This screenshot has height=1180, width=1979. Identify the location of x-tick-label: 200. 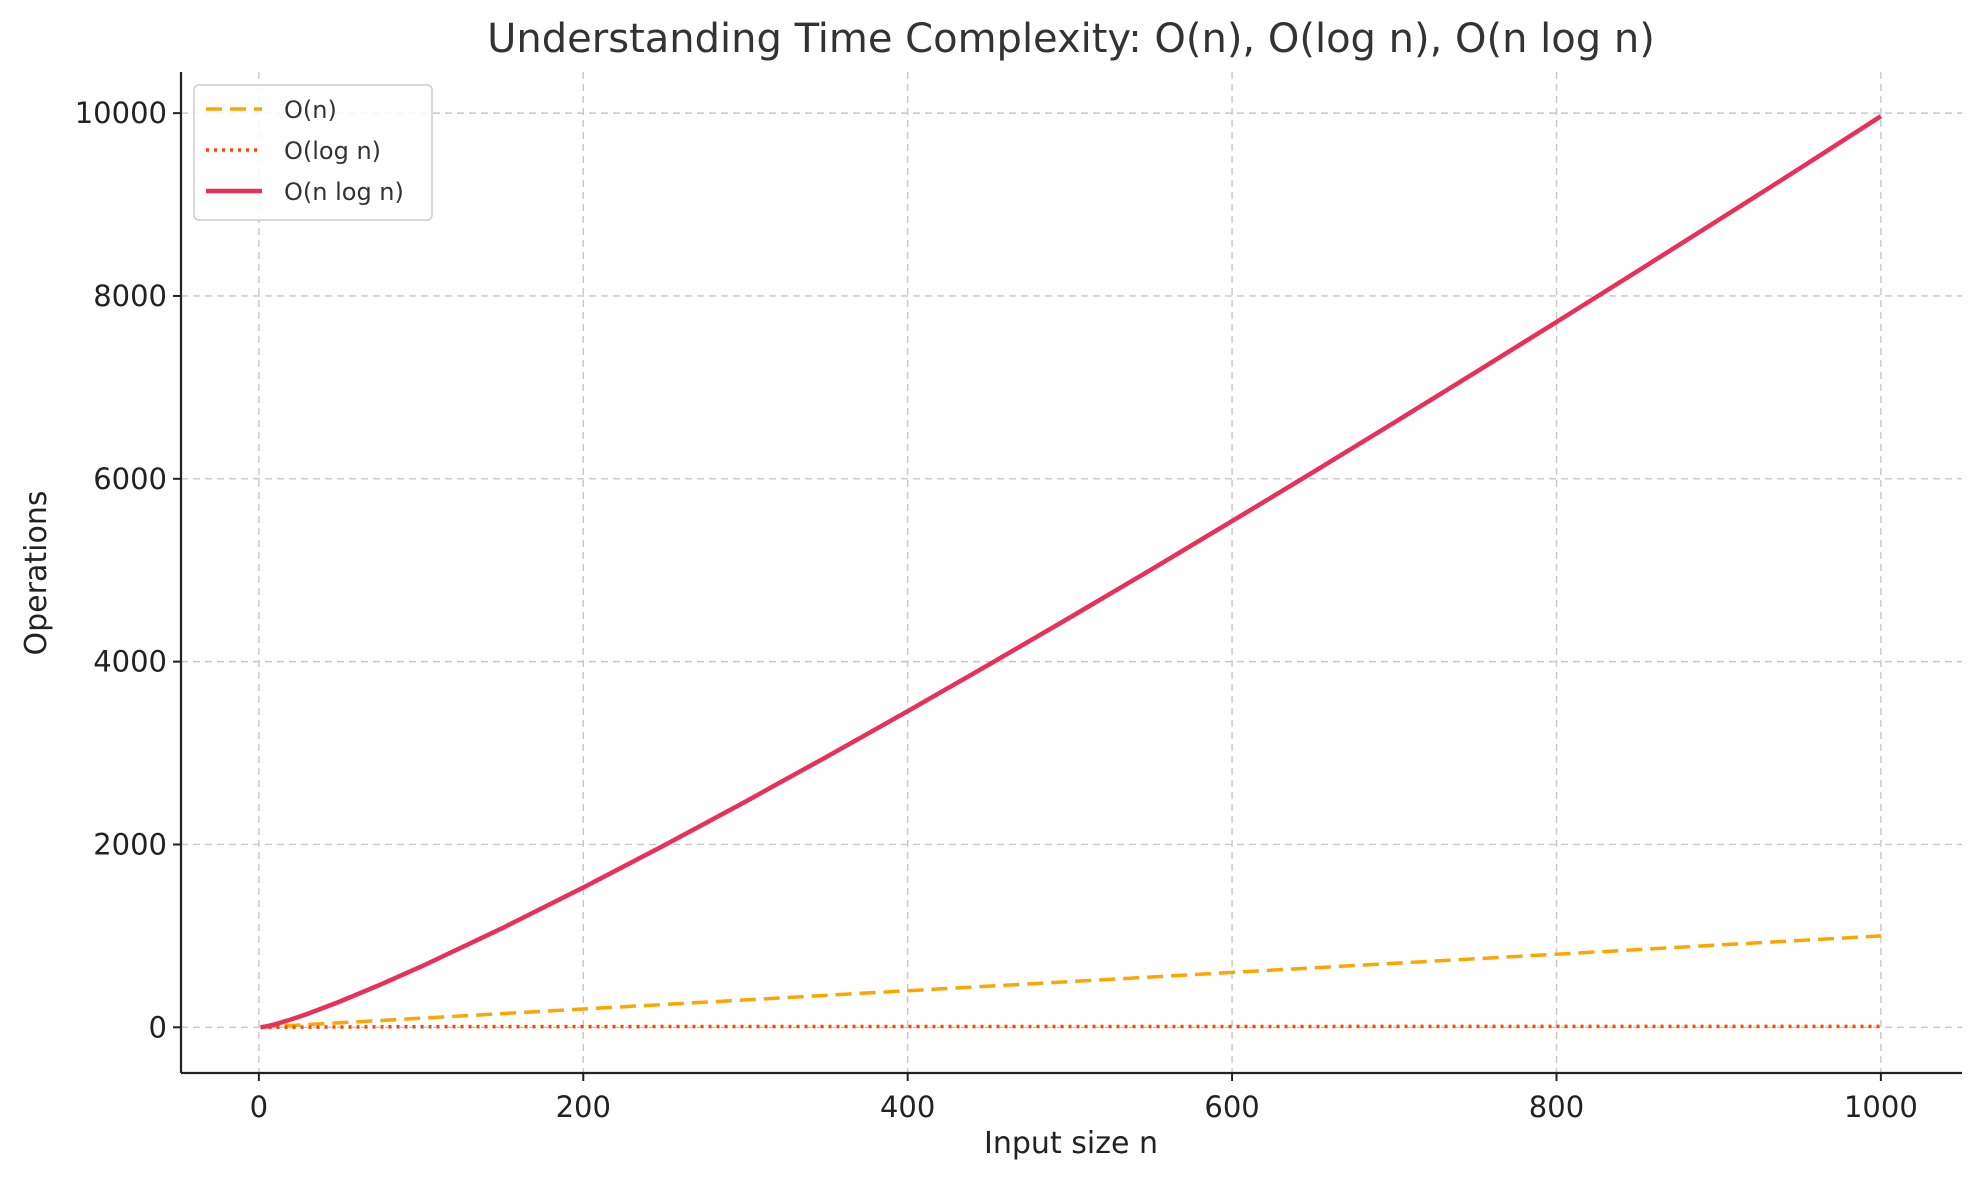
(583, 1107).